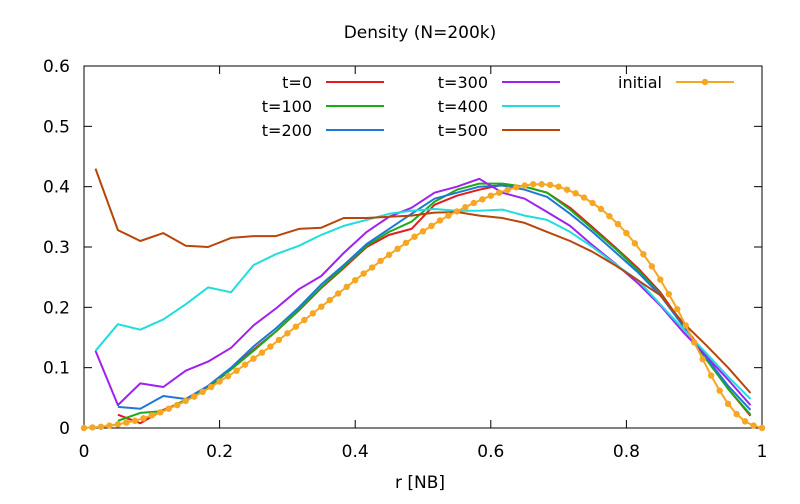 This screenshot has width=800, height=504. What do you see at coordinates (490, 452) in the screenshot?
I see `x-tick-label: 0.6` at bounding box center [490, 452].